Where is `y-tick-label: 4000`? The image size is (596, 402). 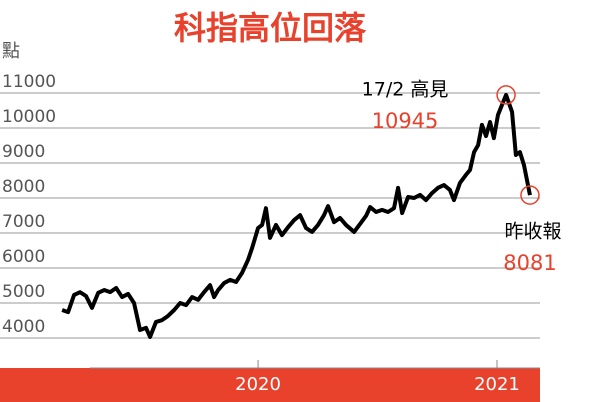 y-tick-label: 4000 is located at coordinates (23, 327).